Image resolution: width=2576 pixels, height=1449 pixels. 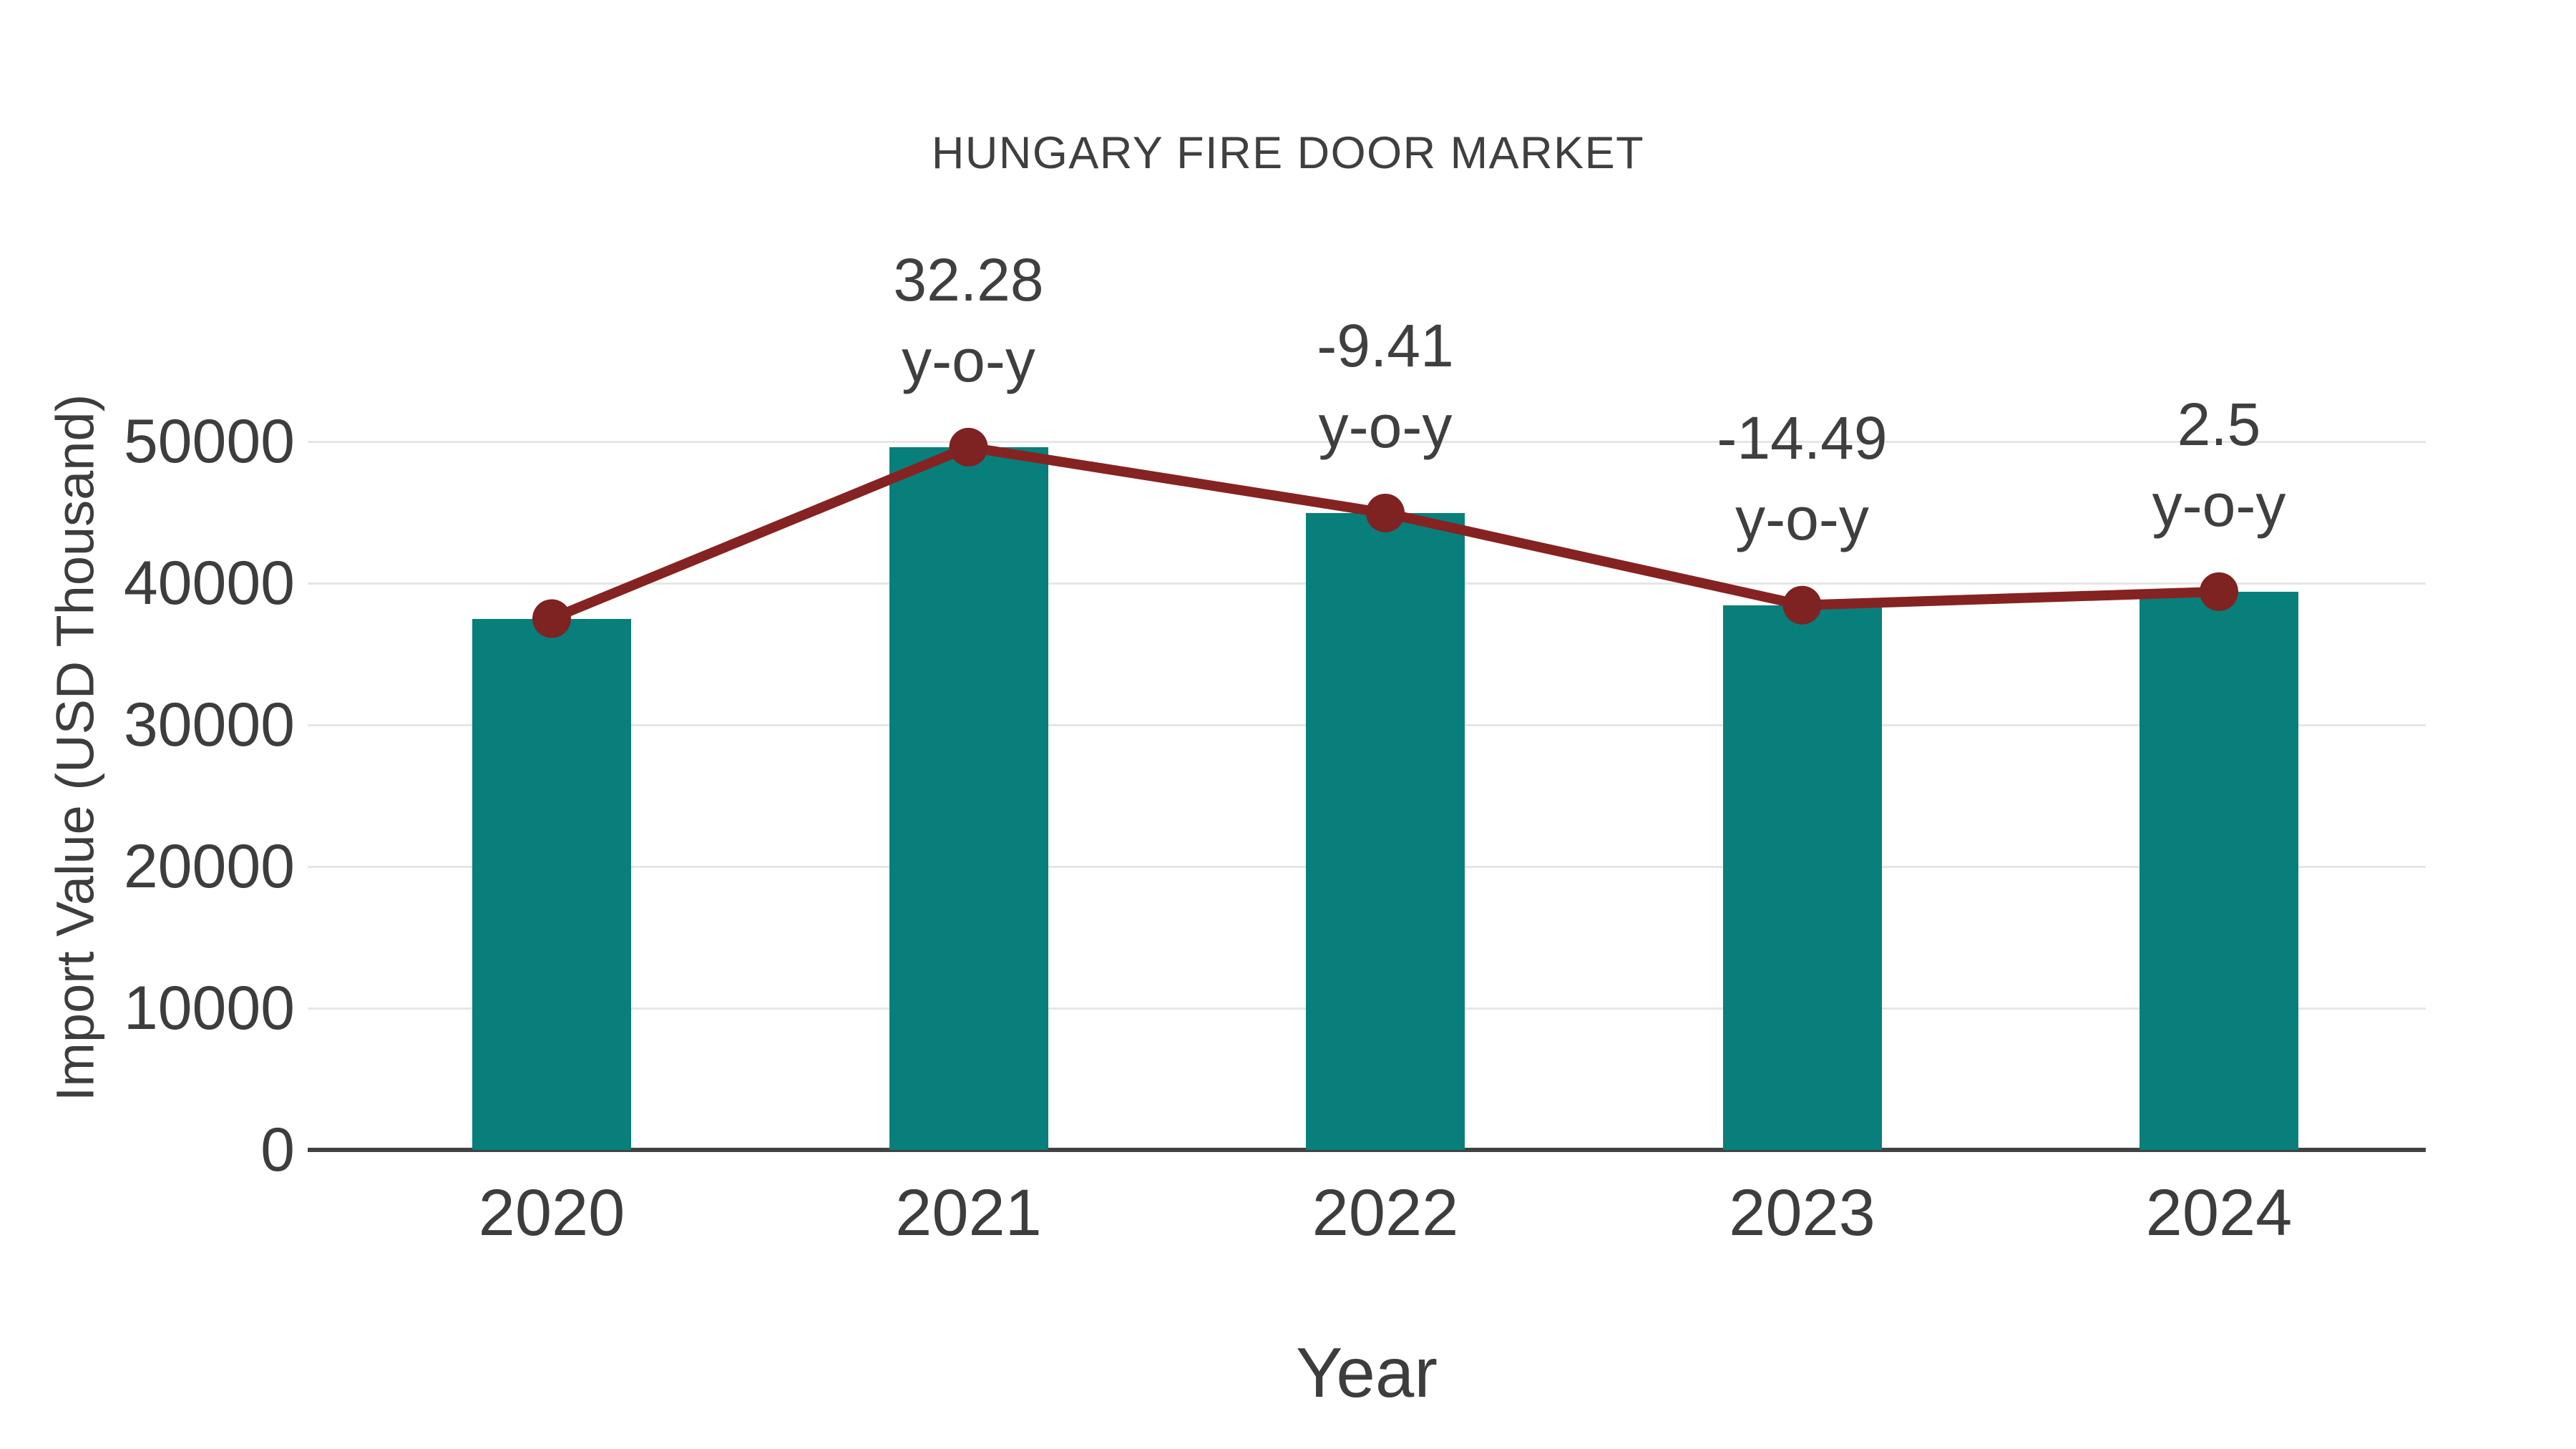 What do you see at coordinates (1802, 438) in the screenshot?
I see `yoy-value-2023: -14.49` at bounding box center [1802, 438].